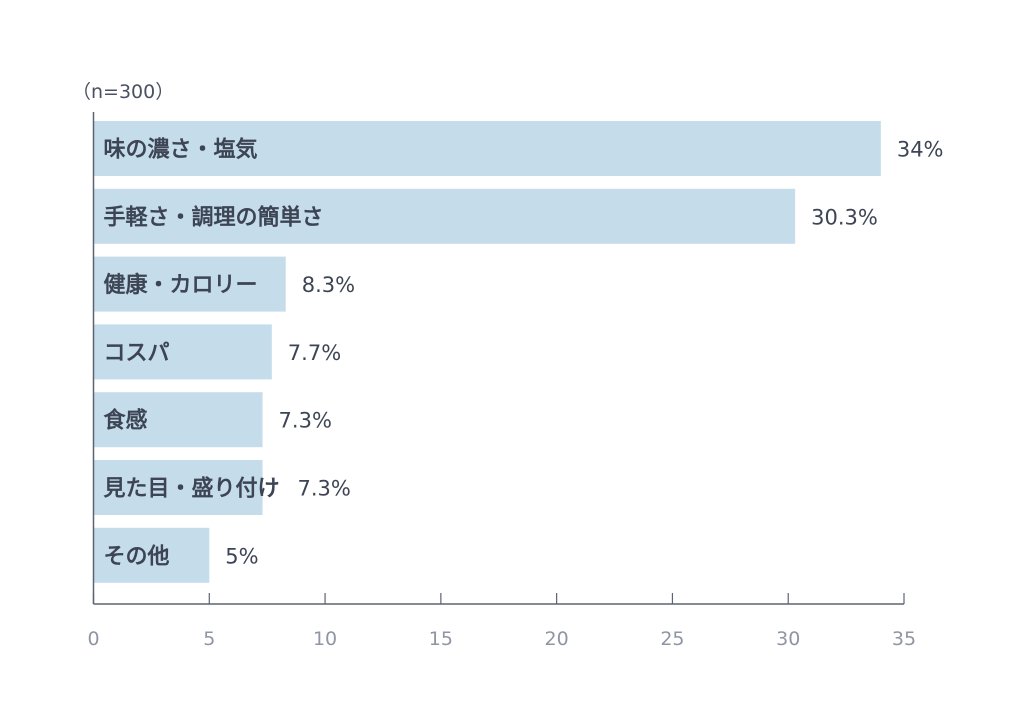  Describe the element at coordinates (328, 285) in the screenshot. I see `value-label: 8.3%` at that location.